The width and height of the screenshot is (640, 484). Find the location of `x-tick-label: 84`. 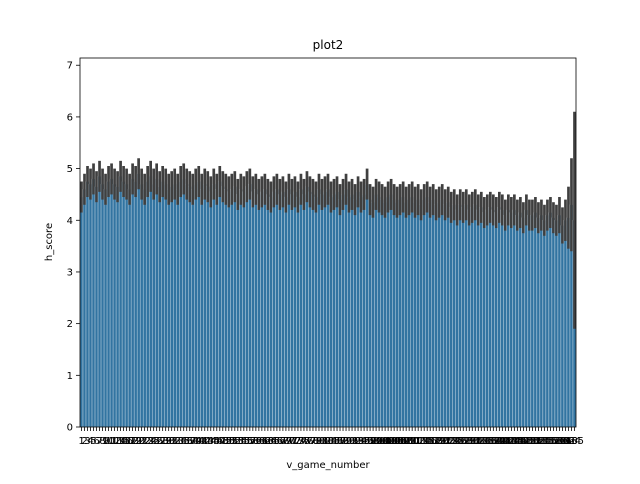

x-tick-label: 84 is located at coordinates (331, 441).